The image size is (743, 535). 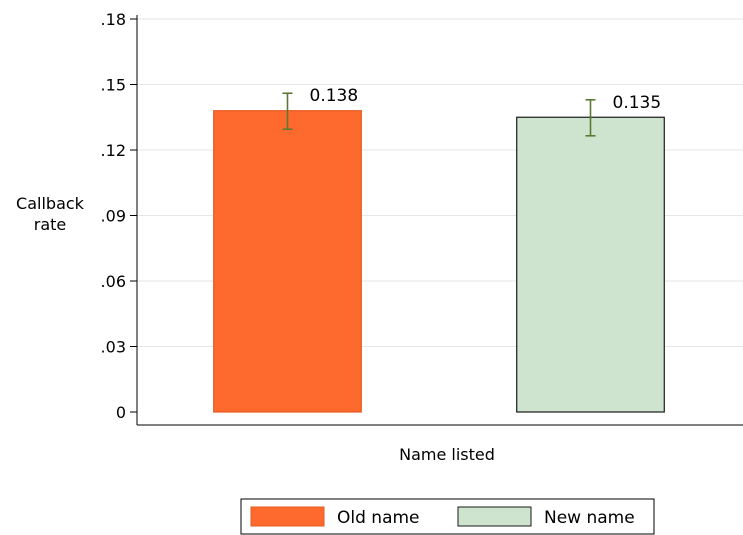 I want to click on y-tick-label-2: .06, so click(x=113, y=281).